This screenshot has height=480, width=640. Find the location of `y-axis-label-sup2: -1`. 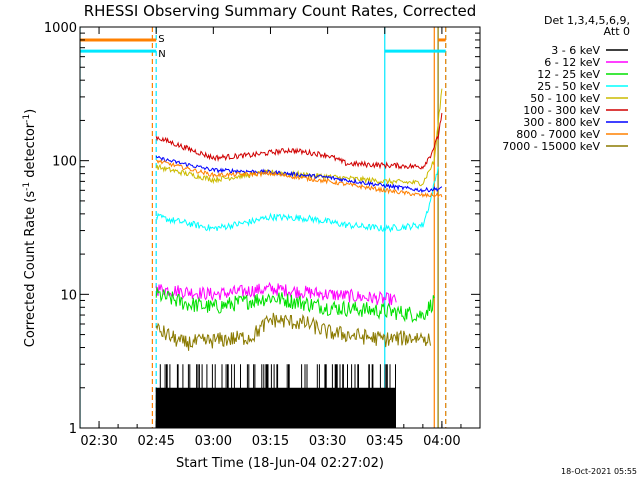

y-axis-label-sup2: -1 is located at coordinates (27, 118).